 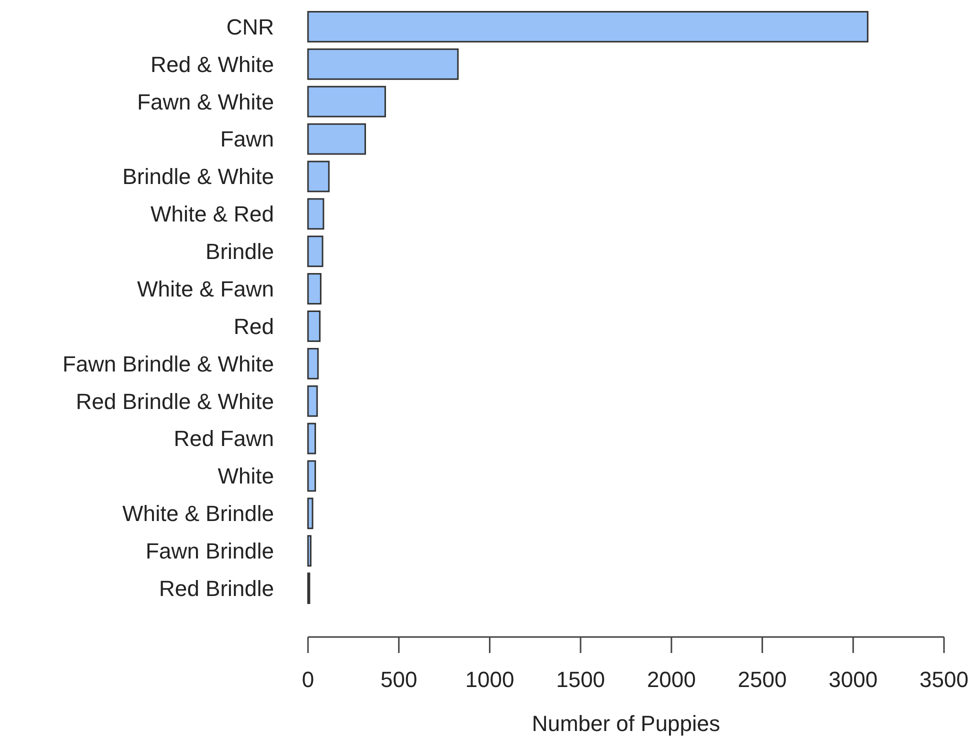 What do you see at coordinates (254, 326) in the screenshot?
I see `y-tick-label: Red` at bounding box center [254, 326].